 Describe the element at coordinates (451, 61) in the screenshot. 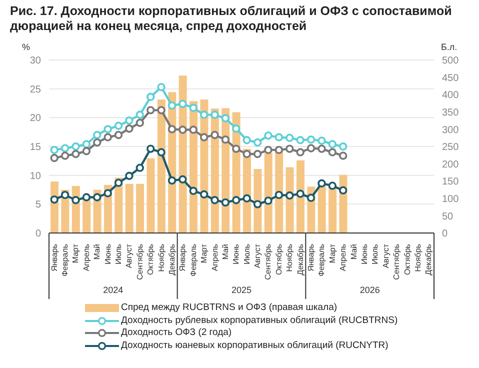

I see `y2-tick-label: 500` at that location.